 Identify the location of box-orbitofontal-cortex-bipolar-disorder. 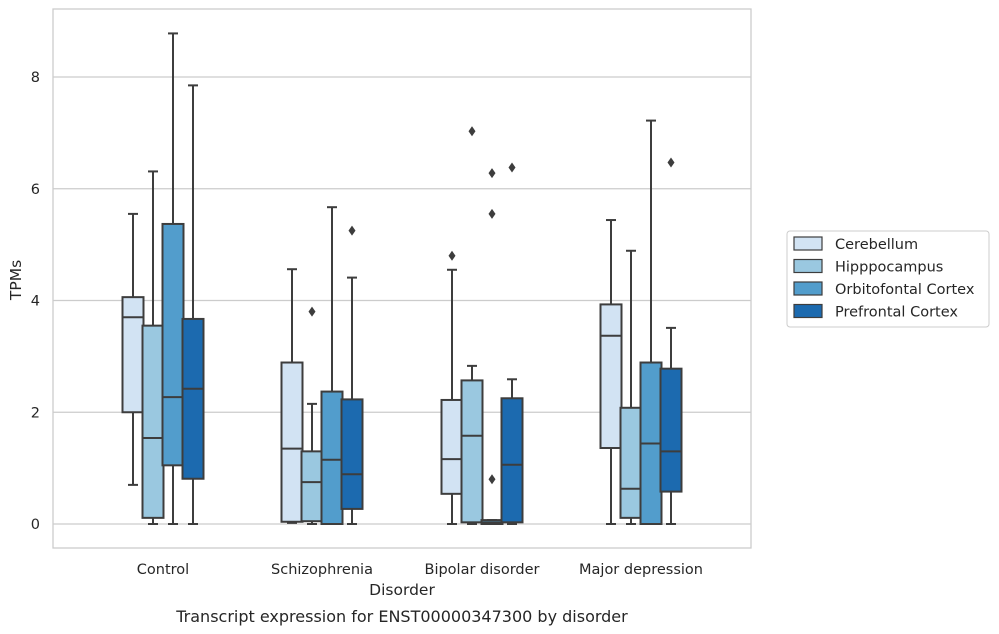
(492, 346).